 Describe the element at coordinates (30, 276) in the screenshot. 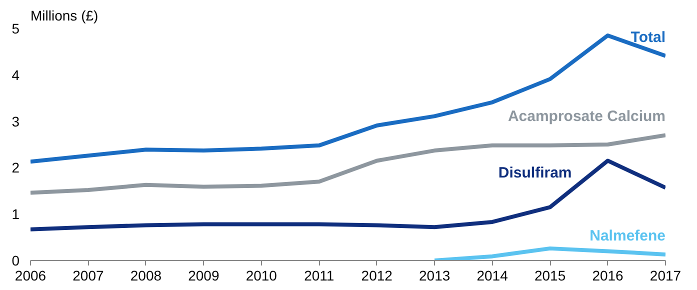

I see `x-tick-label: 2006` at that location.